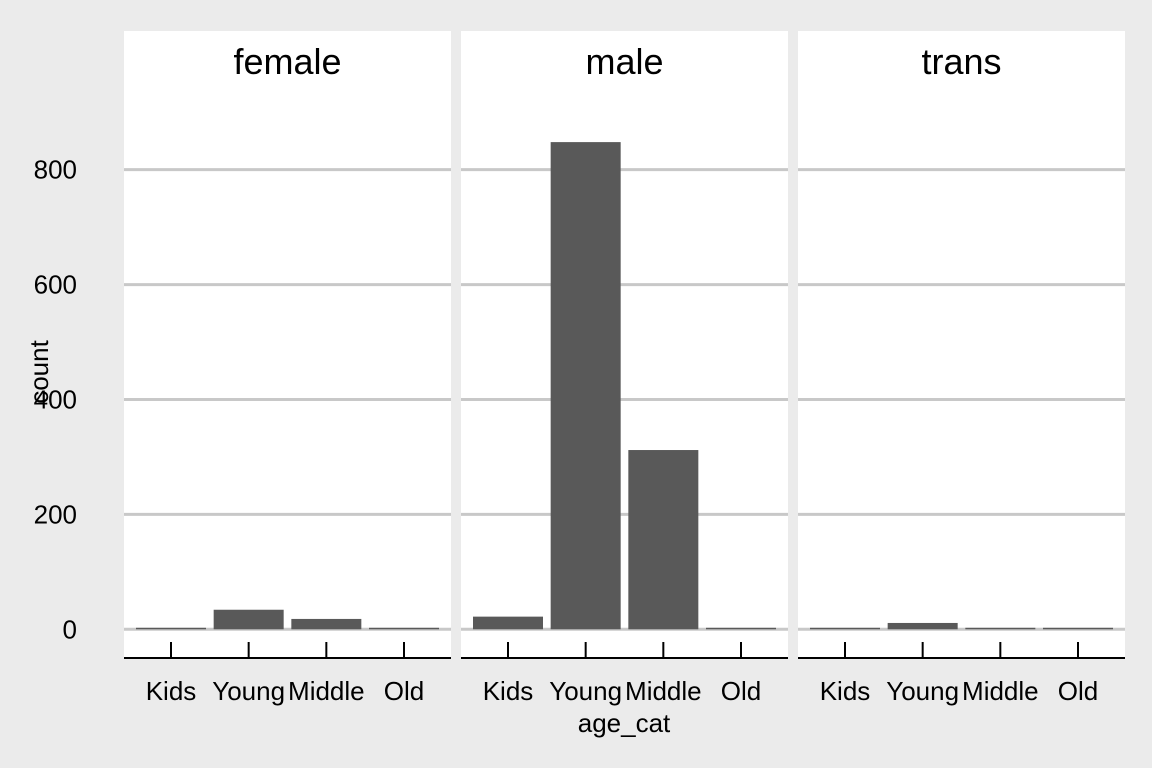 This screenshot has height=768, width=1152. What do you see at coordinates (55, 285) in the screenshot?
I see `y-tick-label: 600` at bounding box center [55, 285].